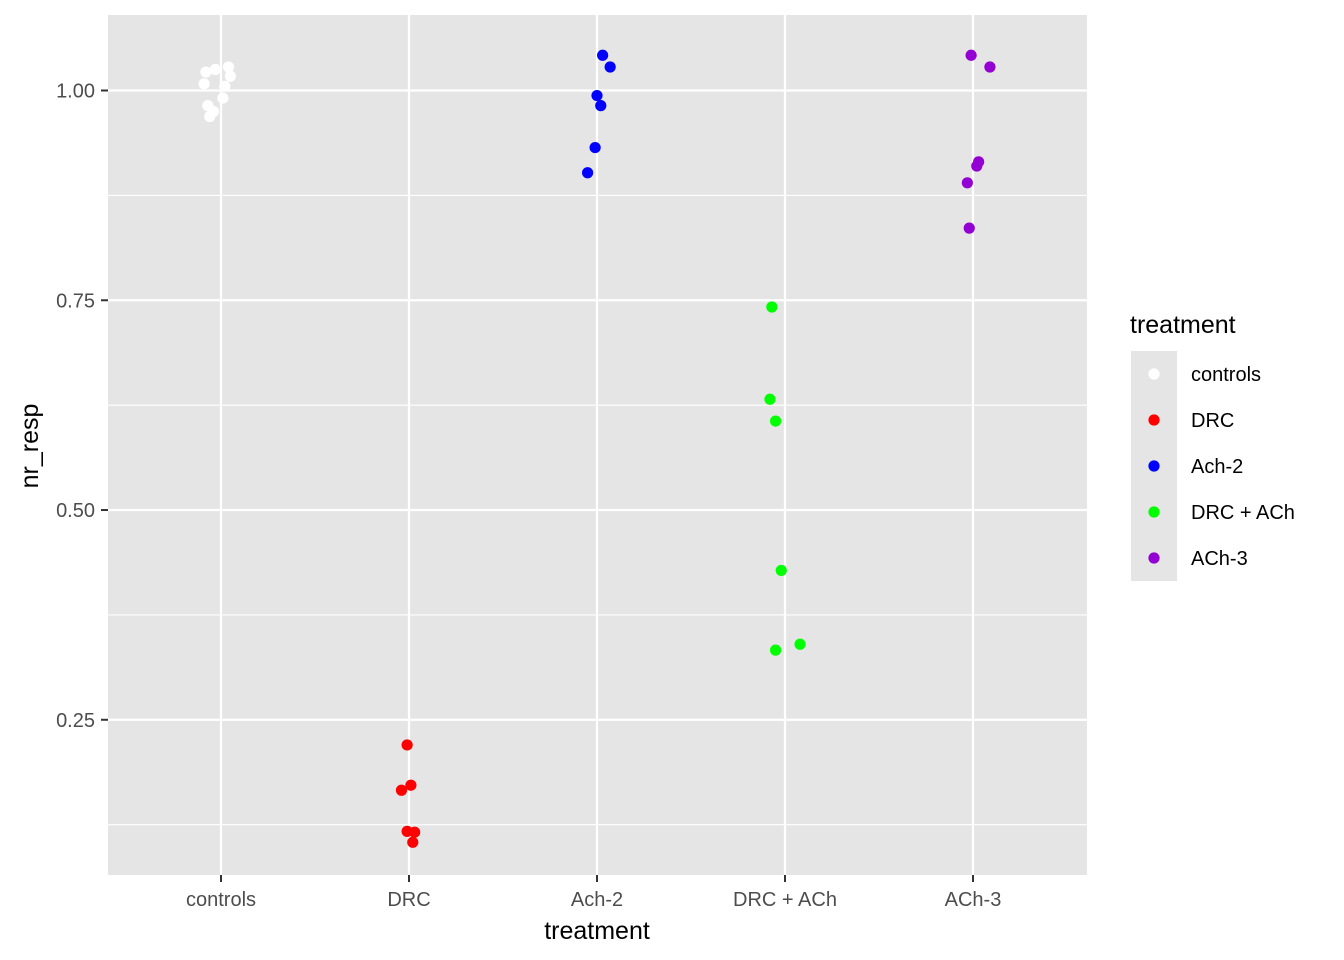 Image resolution: width=1344 pixels, height=960 pixels. What do you see at coordinates (785, 900) in the screenshot?
I see `x-tick-label: DRC + ACh` at bounding box center [785, 900].